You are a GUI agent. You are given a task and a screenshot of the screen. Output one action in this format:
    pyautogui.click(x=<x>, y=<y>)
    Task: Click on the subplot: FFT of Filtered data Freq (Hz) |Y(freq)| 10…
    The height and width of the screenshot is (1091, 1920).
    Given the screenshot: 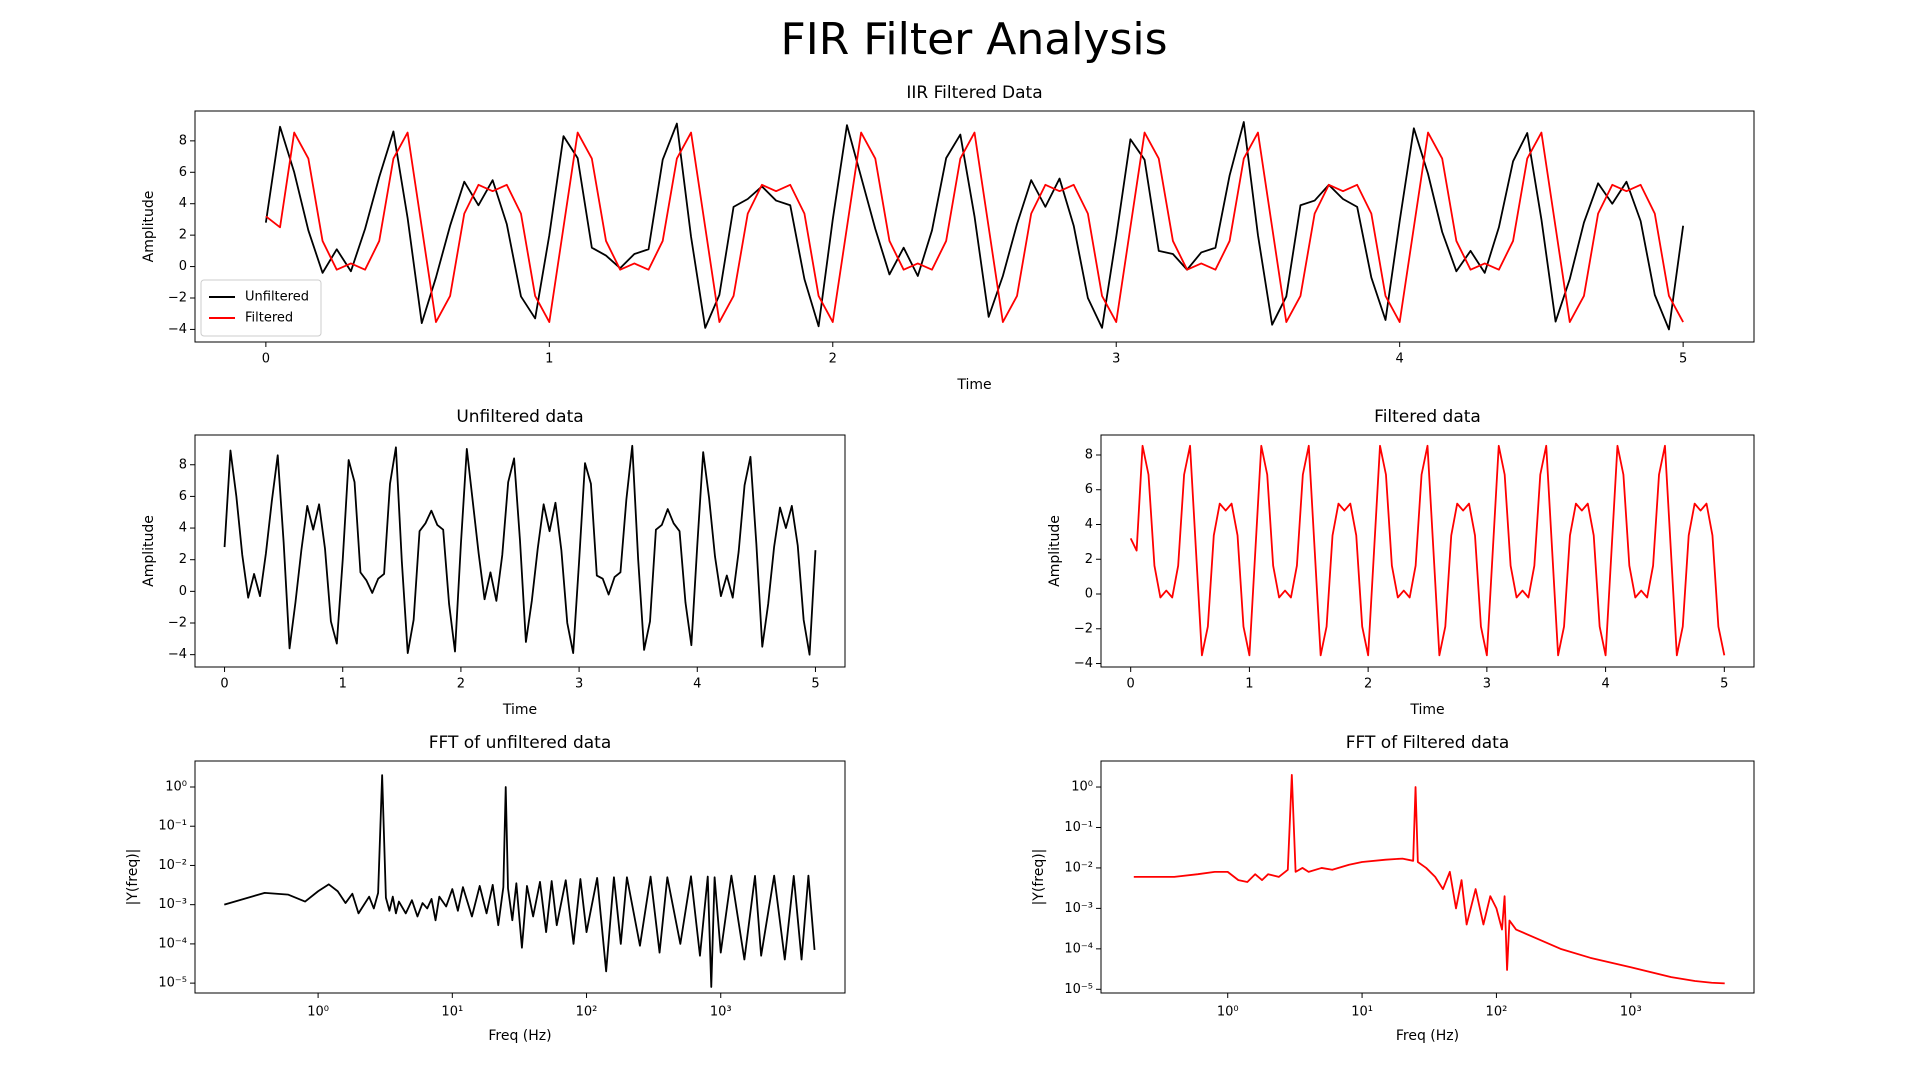 What is the action you would take?
    pyautogui.click(x=1393, y=888)
    